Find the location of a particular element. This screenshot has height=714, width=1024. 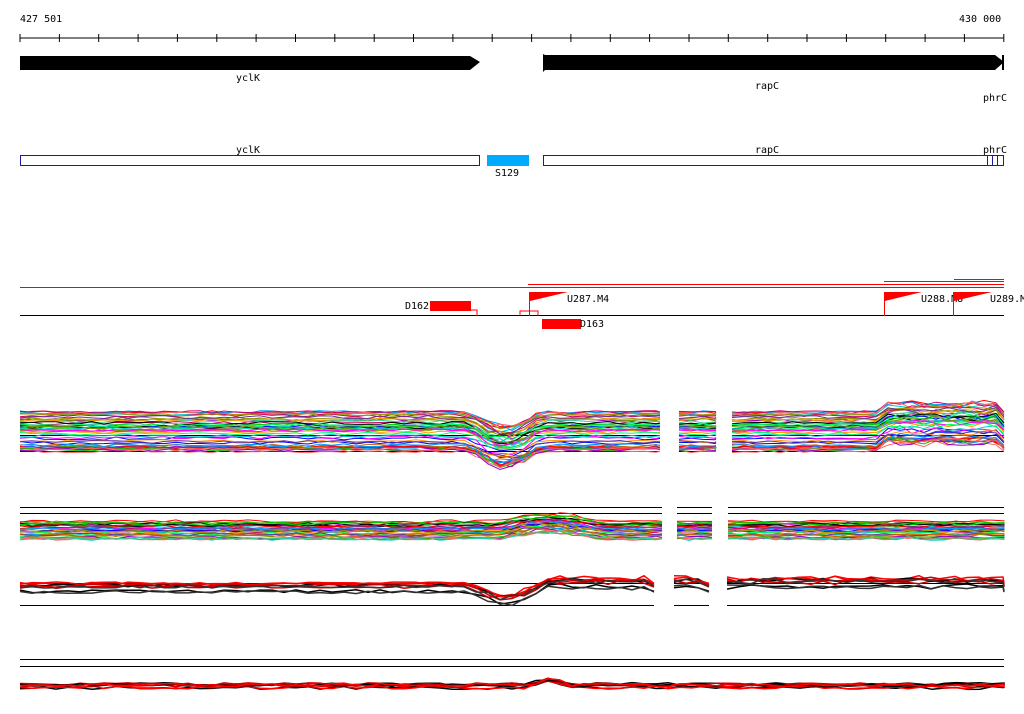

annotation-label-rapC: rapC is located at coordinates (767, 150).